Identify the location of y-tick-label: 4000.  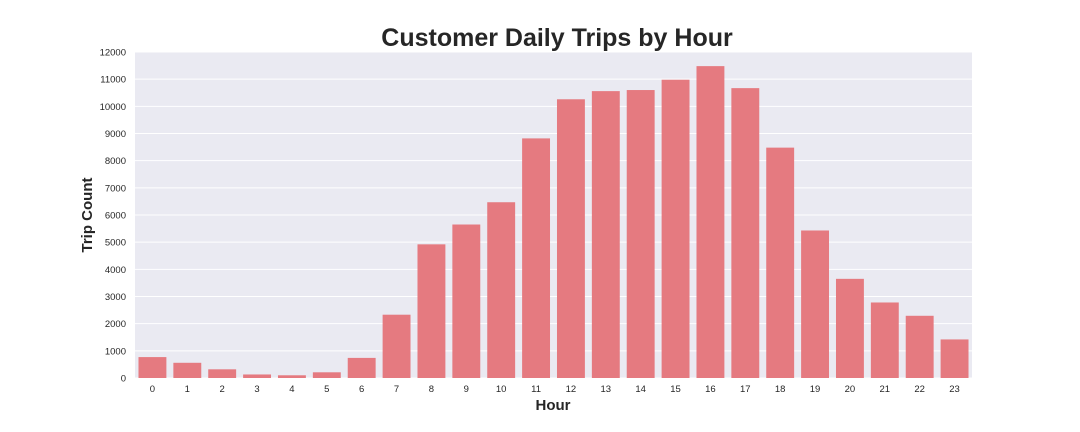
(115, 270).